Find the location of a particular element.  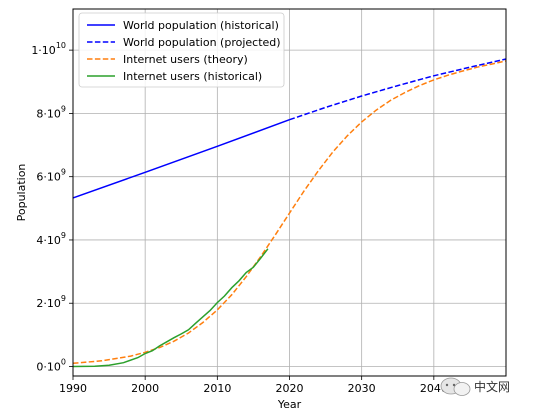

y-tick-label: 0·100 is located at coordinates (51, 366).